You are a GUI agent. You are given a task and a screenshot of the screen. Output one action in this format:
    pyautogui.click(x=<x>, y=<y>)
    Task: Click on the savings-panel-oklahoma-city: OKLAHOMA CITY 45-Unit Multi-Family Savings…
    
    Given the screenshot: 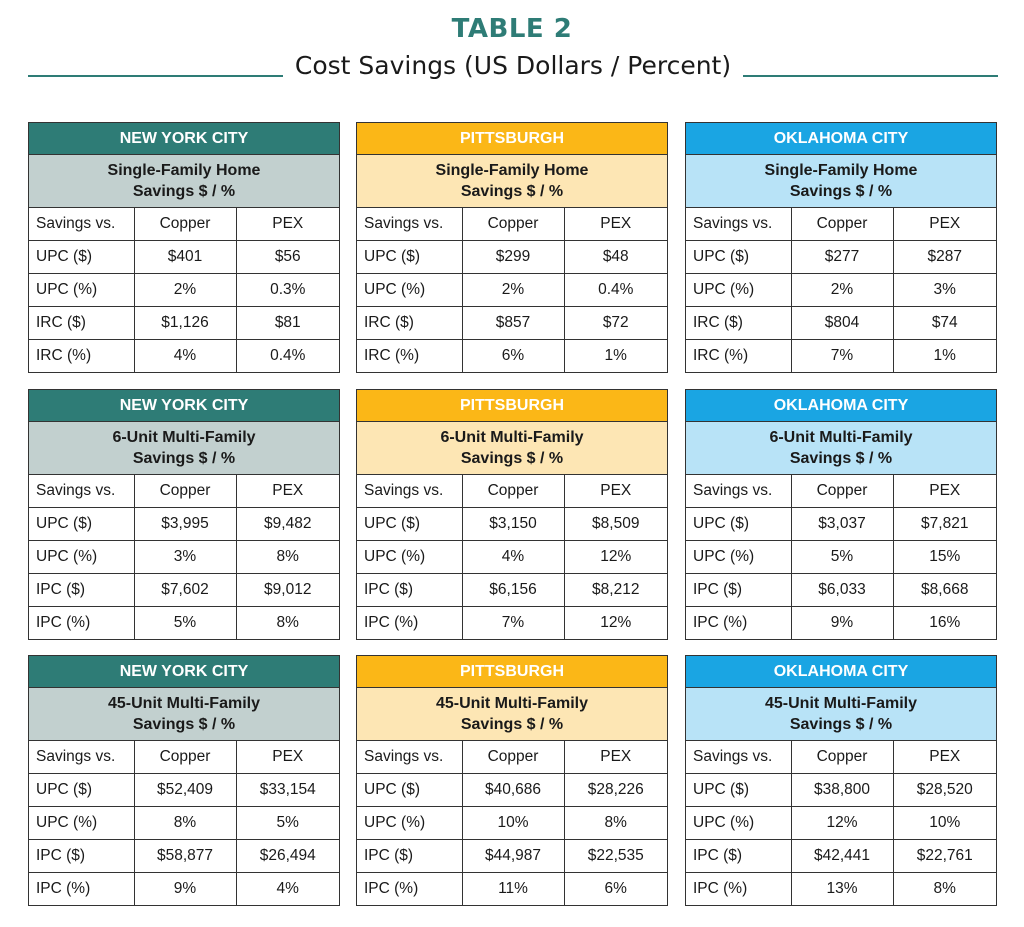 What is the action you would take?
    pyautogui.click(x=841, y=780)
    